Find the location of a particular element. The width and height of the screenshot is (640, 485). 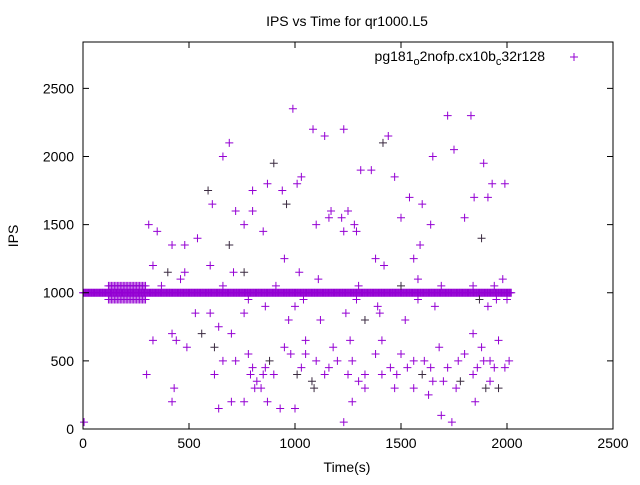

legend-label: pg181o2nofp.cx10bc32r128 is located at coordinates (460, 58).